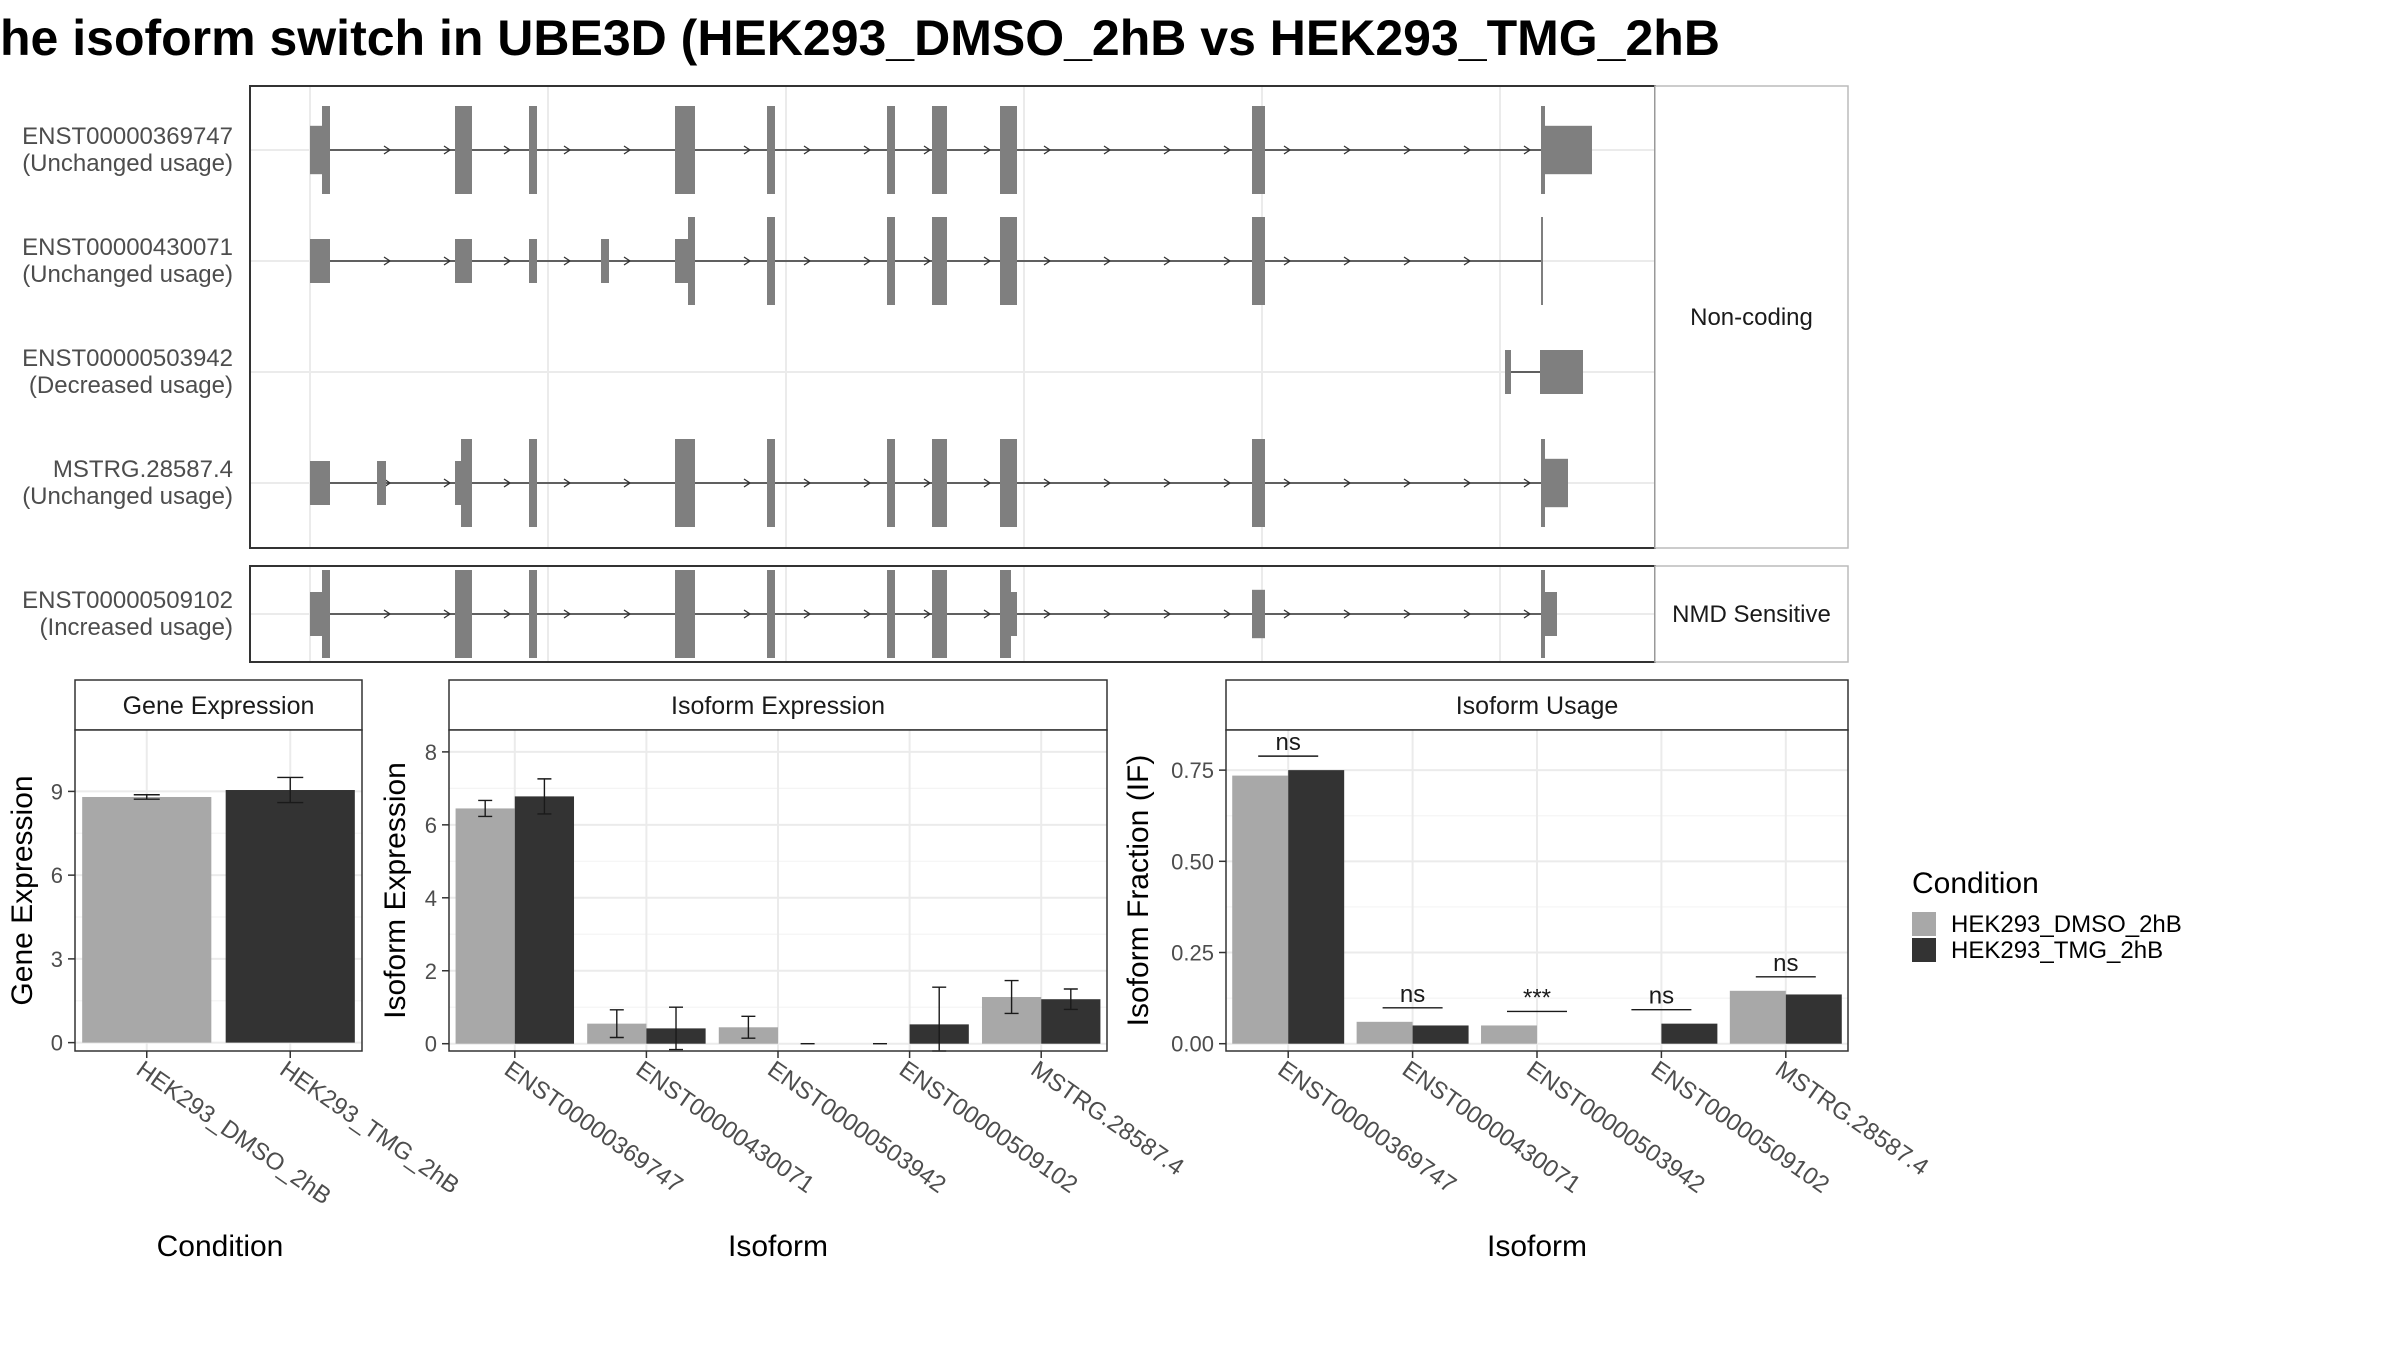 This screenshot has height=1350, width=2400. What do you see at coordinates (2066, 924) in the screenshot?
I see `legend-label: HEK293_DMSO_2hB` at bounding box center [2066, 924].